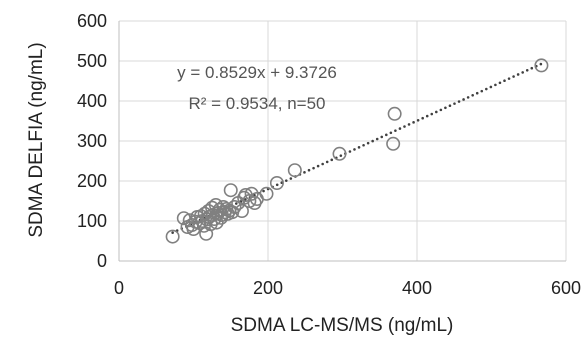 The width and height of the screenshot is (587, 337). I want to click on y-tick-label: 500, so click(92, 61).